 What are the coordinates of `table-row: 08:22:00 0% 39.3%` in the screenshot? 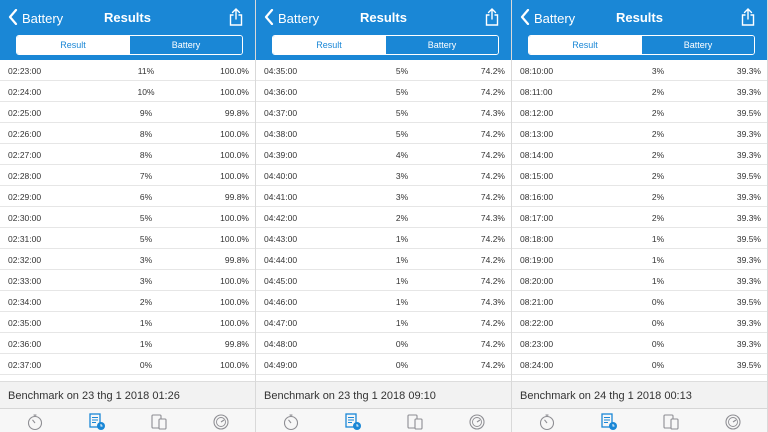 It's located at (639, 322).